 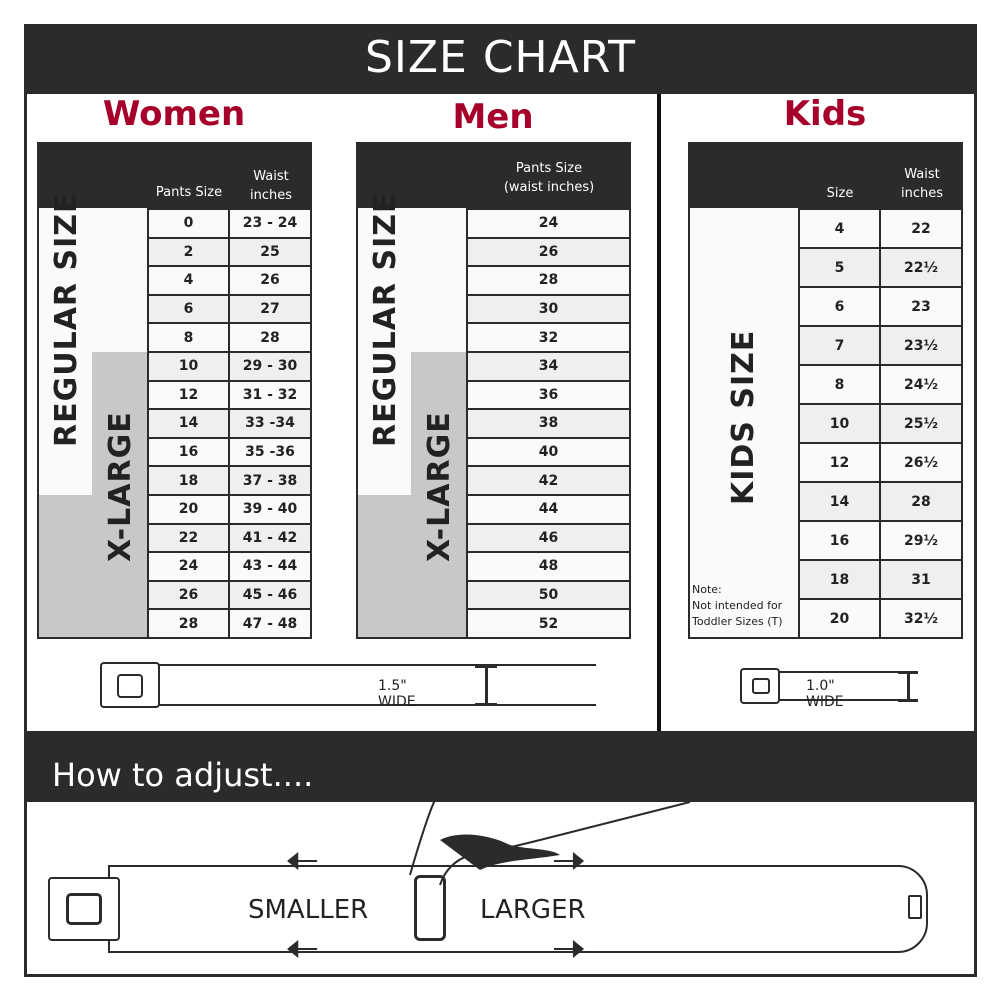 I want to click on size-cell: 7, so click(x=839, y=345).